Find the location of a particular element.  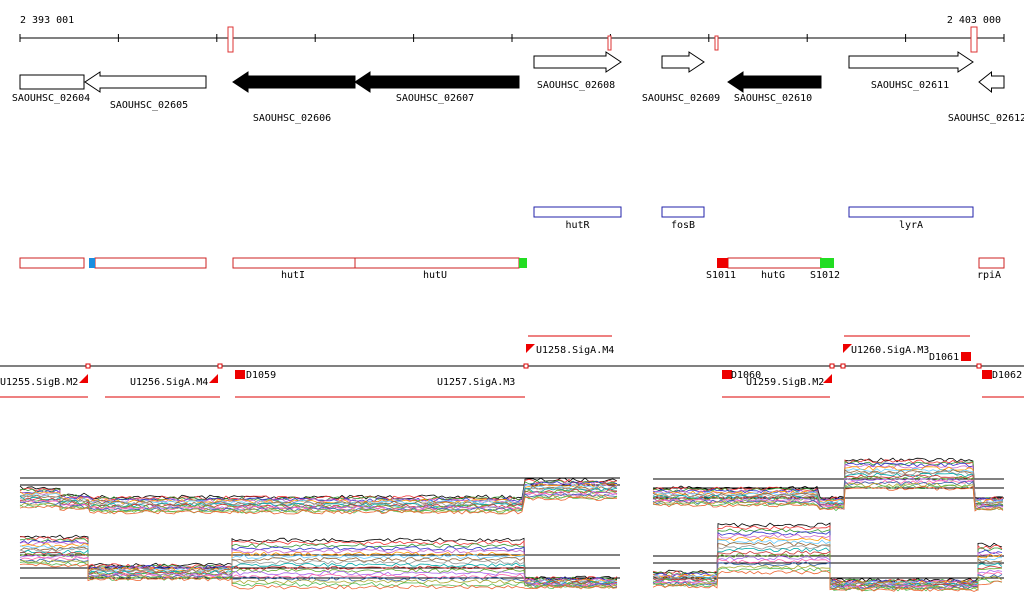

label: SAOUHSC_02612 is located at coordinates (986, 118).